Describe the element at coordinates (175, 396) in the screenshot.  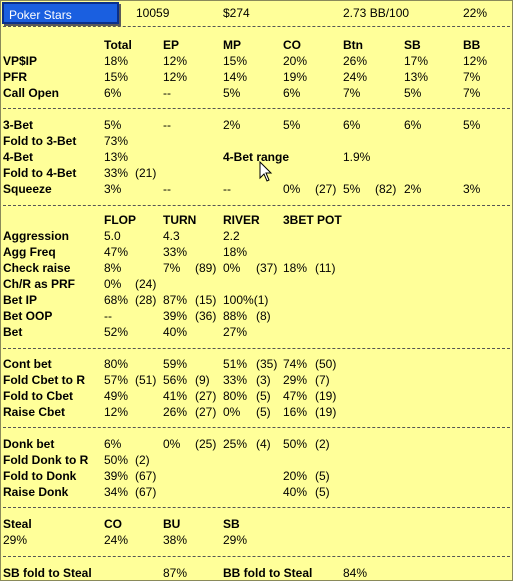
I see `stat-value: 41%` at that location.